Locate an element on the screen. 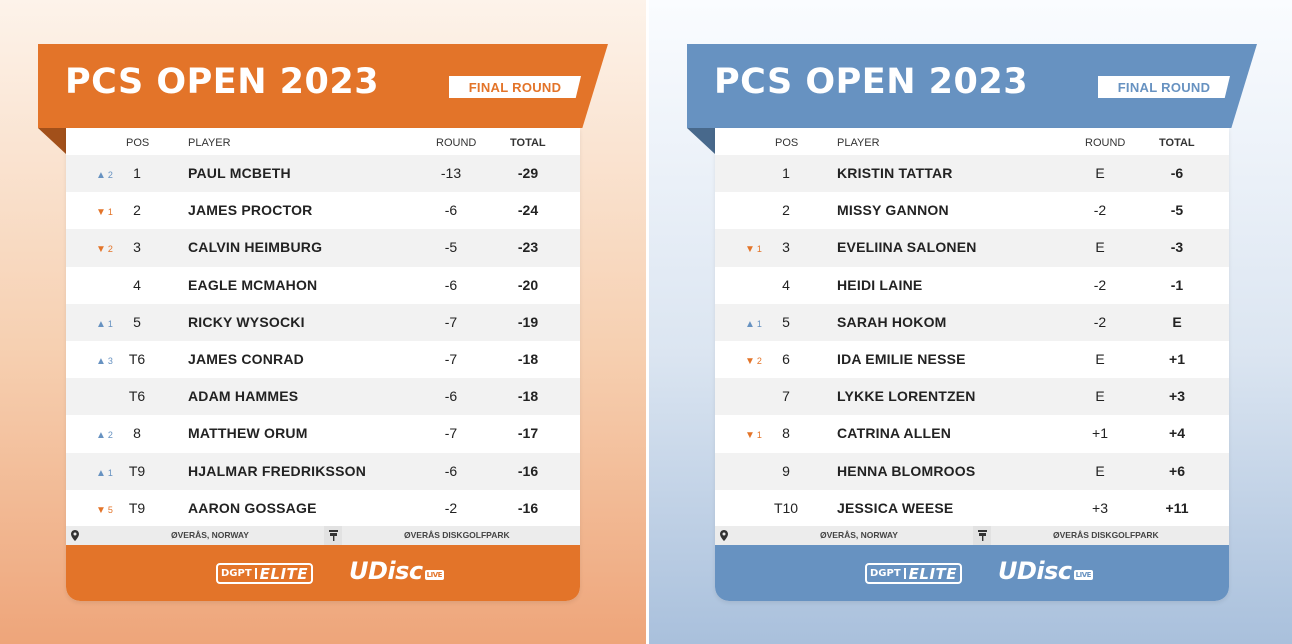 This screenshot has width=1292, height=644. position-cell: T10 is located at coordinates (786, 507).